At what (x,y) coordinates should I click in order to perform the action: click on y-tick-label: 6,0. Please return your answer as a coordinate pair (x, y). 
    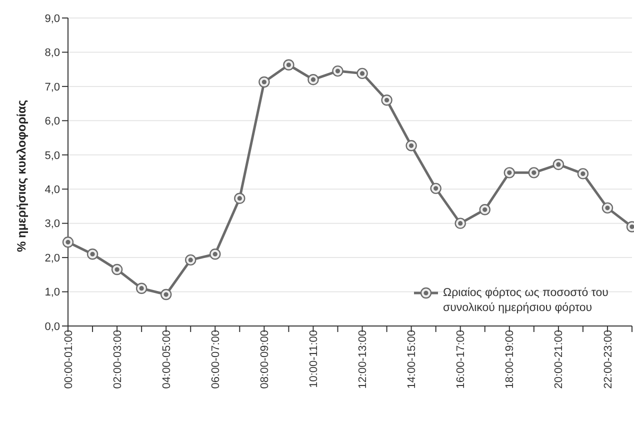
    Looking at the image, I should click on (52, 122).